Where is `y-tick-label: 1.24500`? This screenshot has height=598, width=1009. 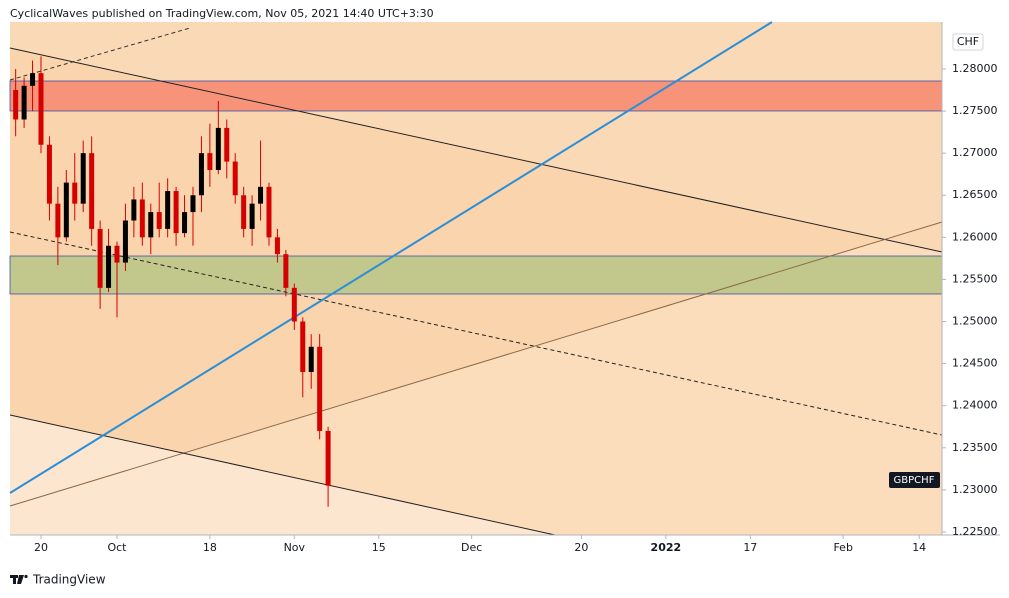
y-tick-label: 1.24500 is located at coordinates (975, 363).